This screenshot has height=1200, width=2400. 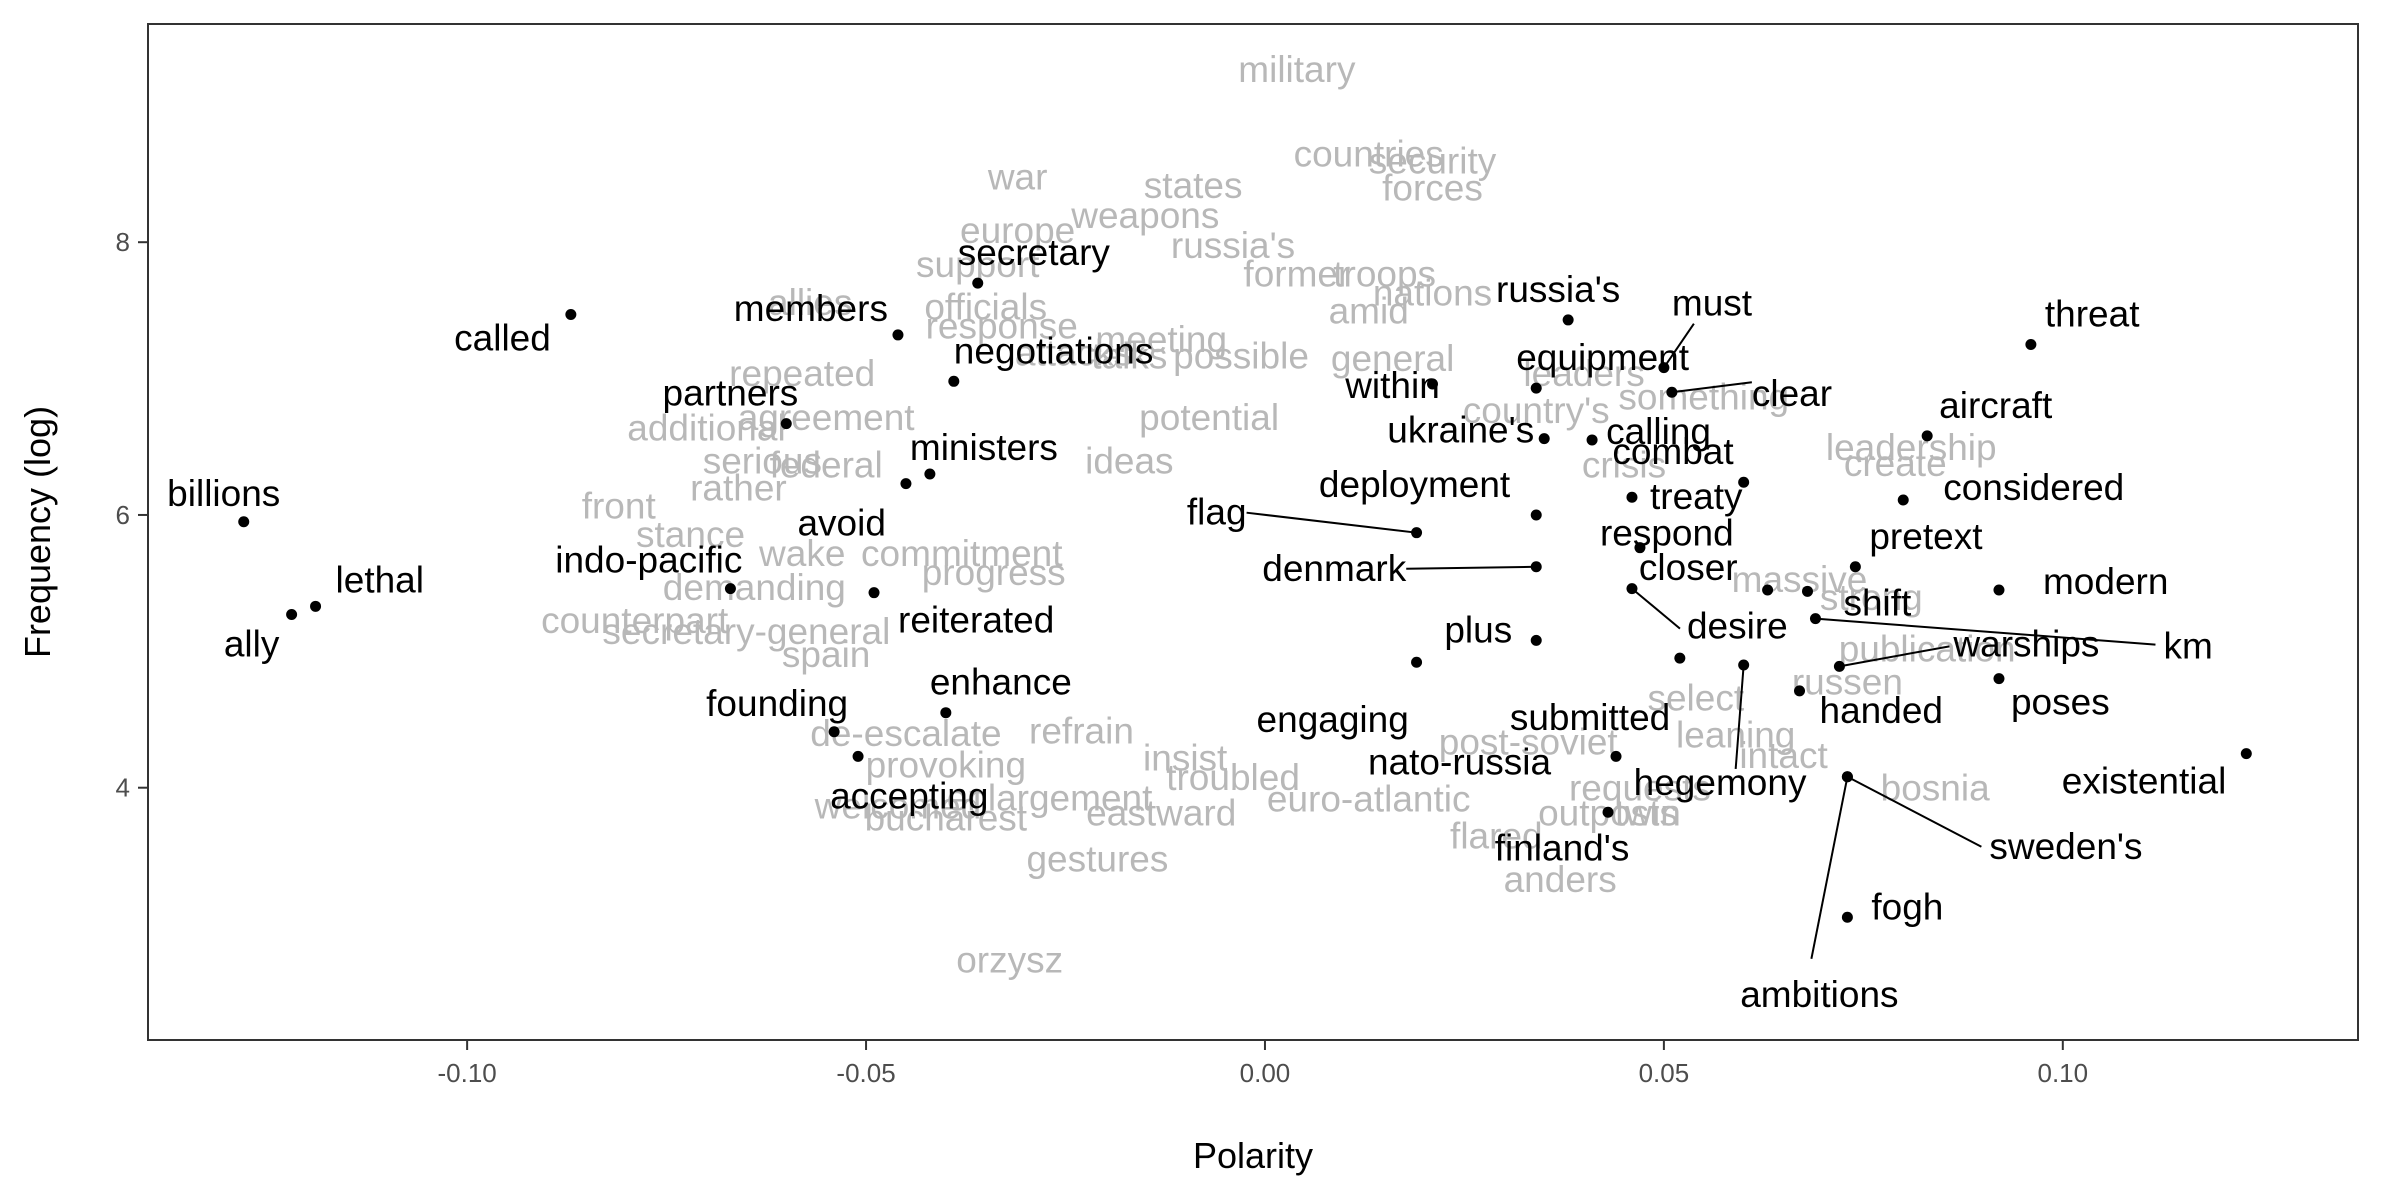 I want to click on point-modern, so click(x=1999, y=590).